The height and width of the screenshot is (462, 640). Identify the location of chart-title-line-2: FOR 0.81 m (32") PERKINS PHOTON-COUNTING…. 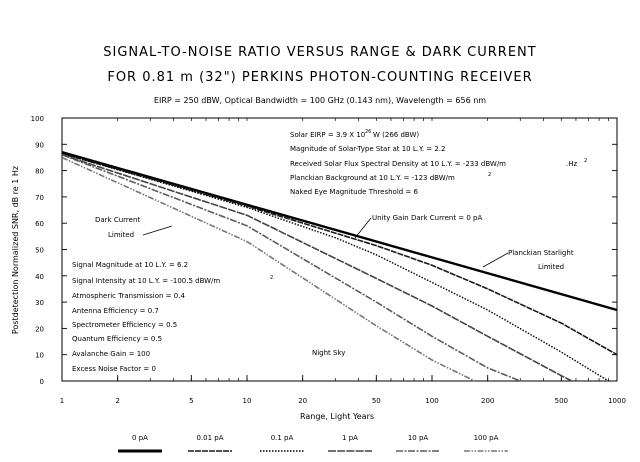
(320, 77).